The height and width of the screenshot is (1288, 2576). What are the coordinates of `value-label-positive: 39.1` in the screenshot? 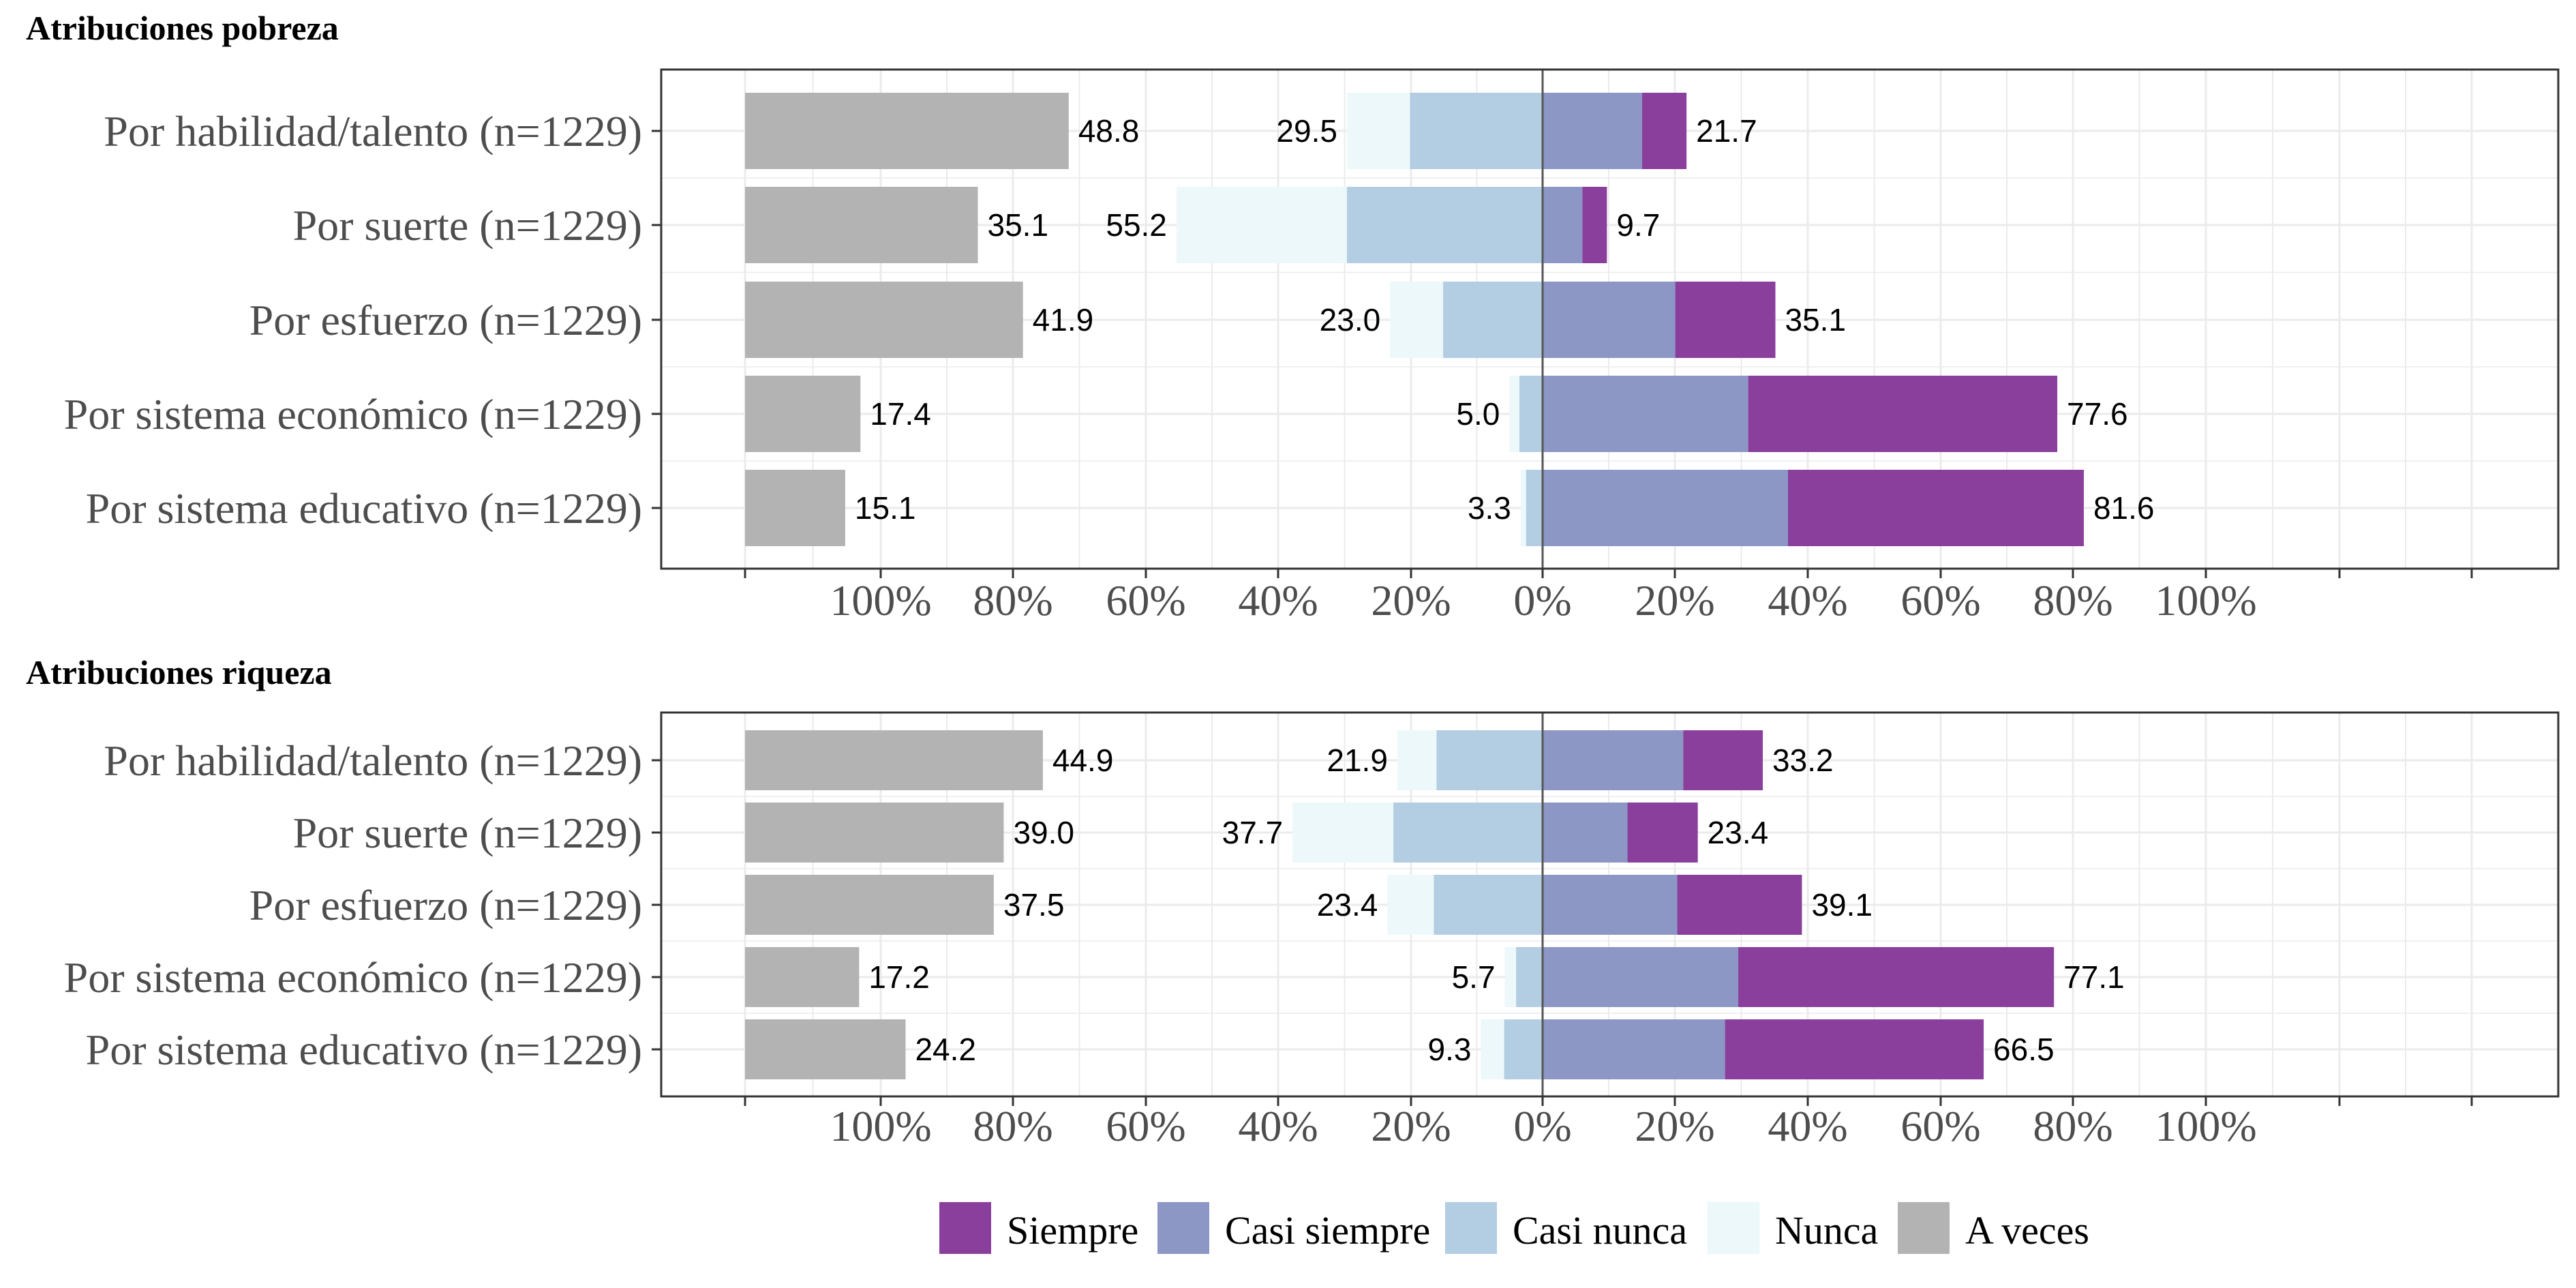 It's located at (1842, 905).